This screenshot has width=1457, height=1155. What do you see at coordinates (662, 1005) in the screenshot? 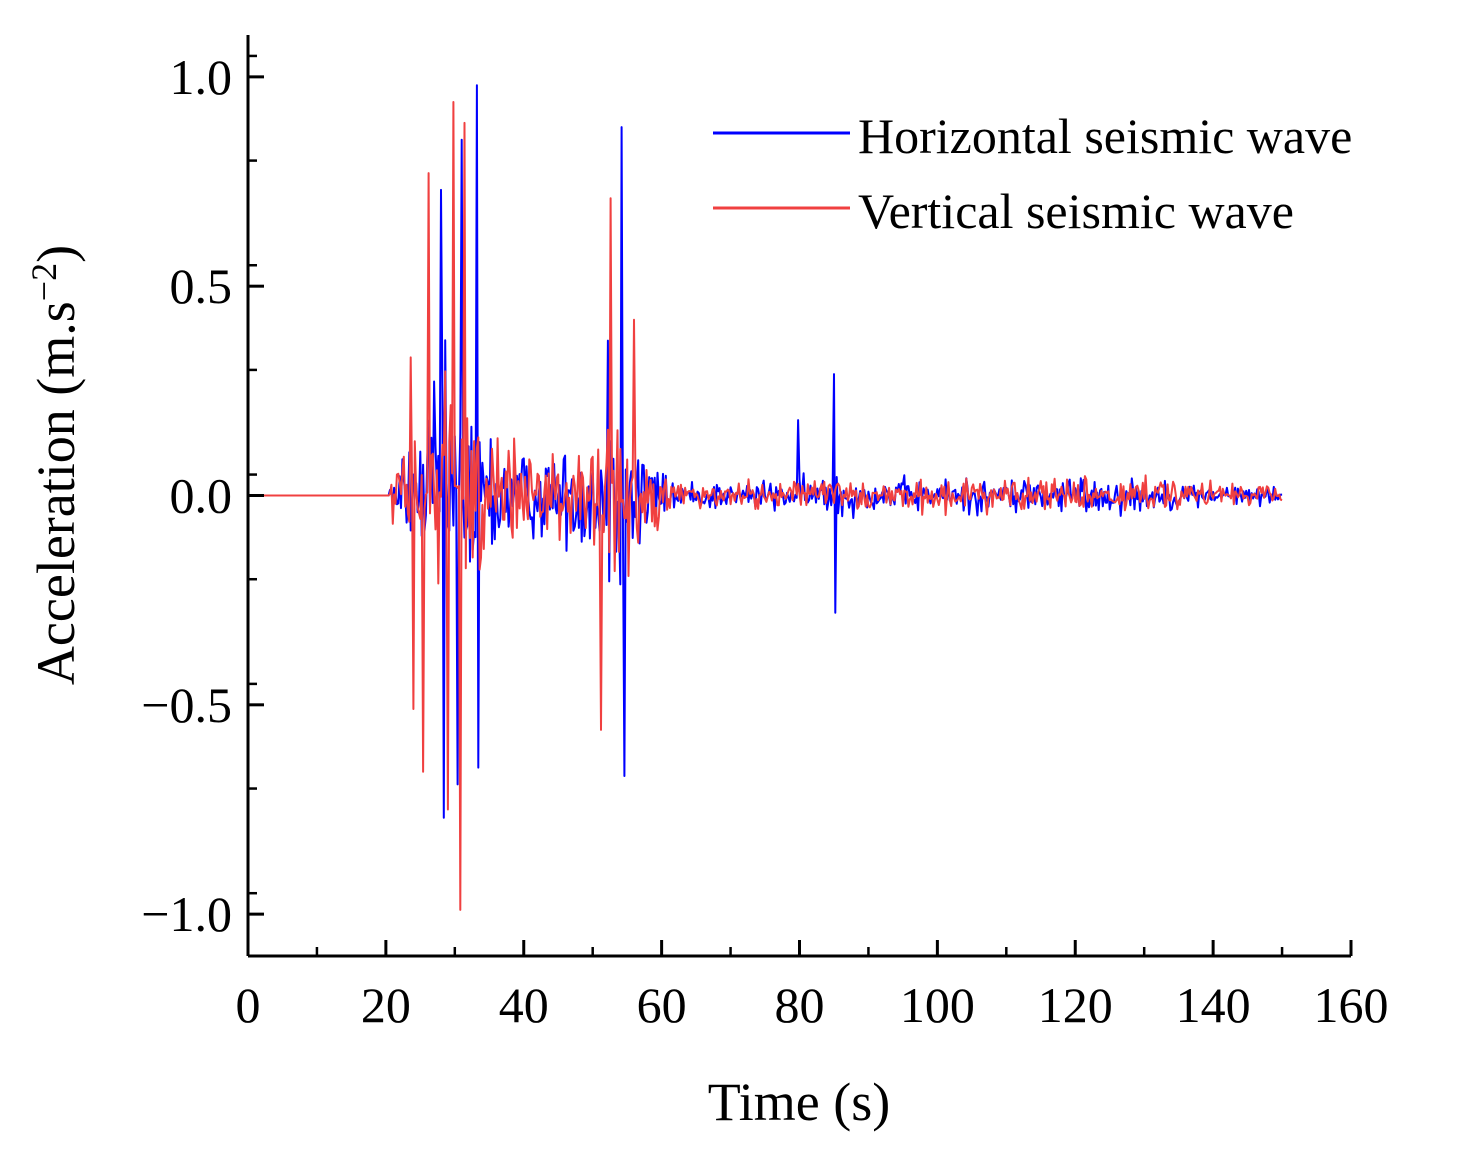
I see `x-tick-label-60: 60` at bounding box center [662, 1005].